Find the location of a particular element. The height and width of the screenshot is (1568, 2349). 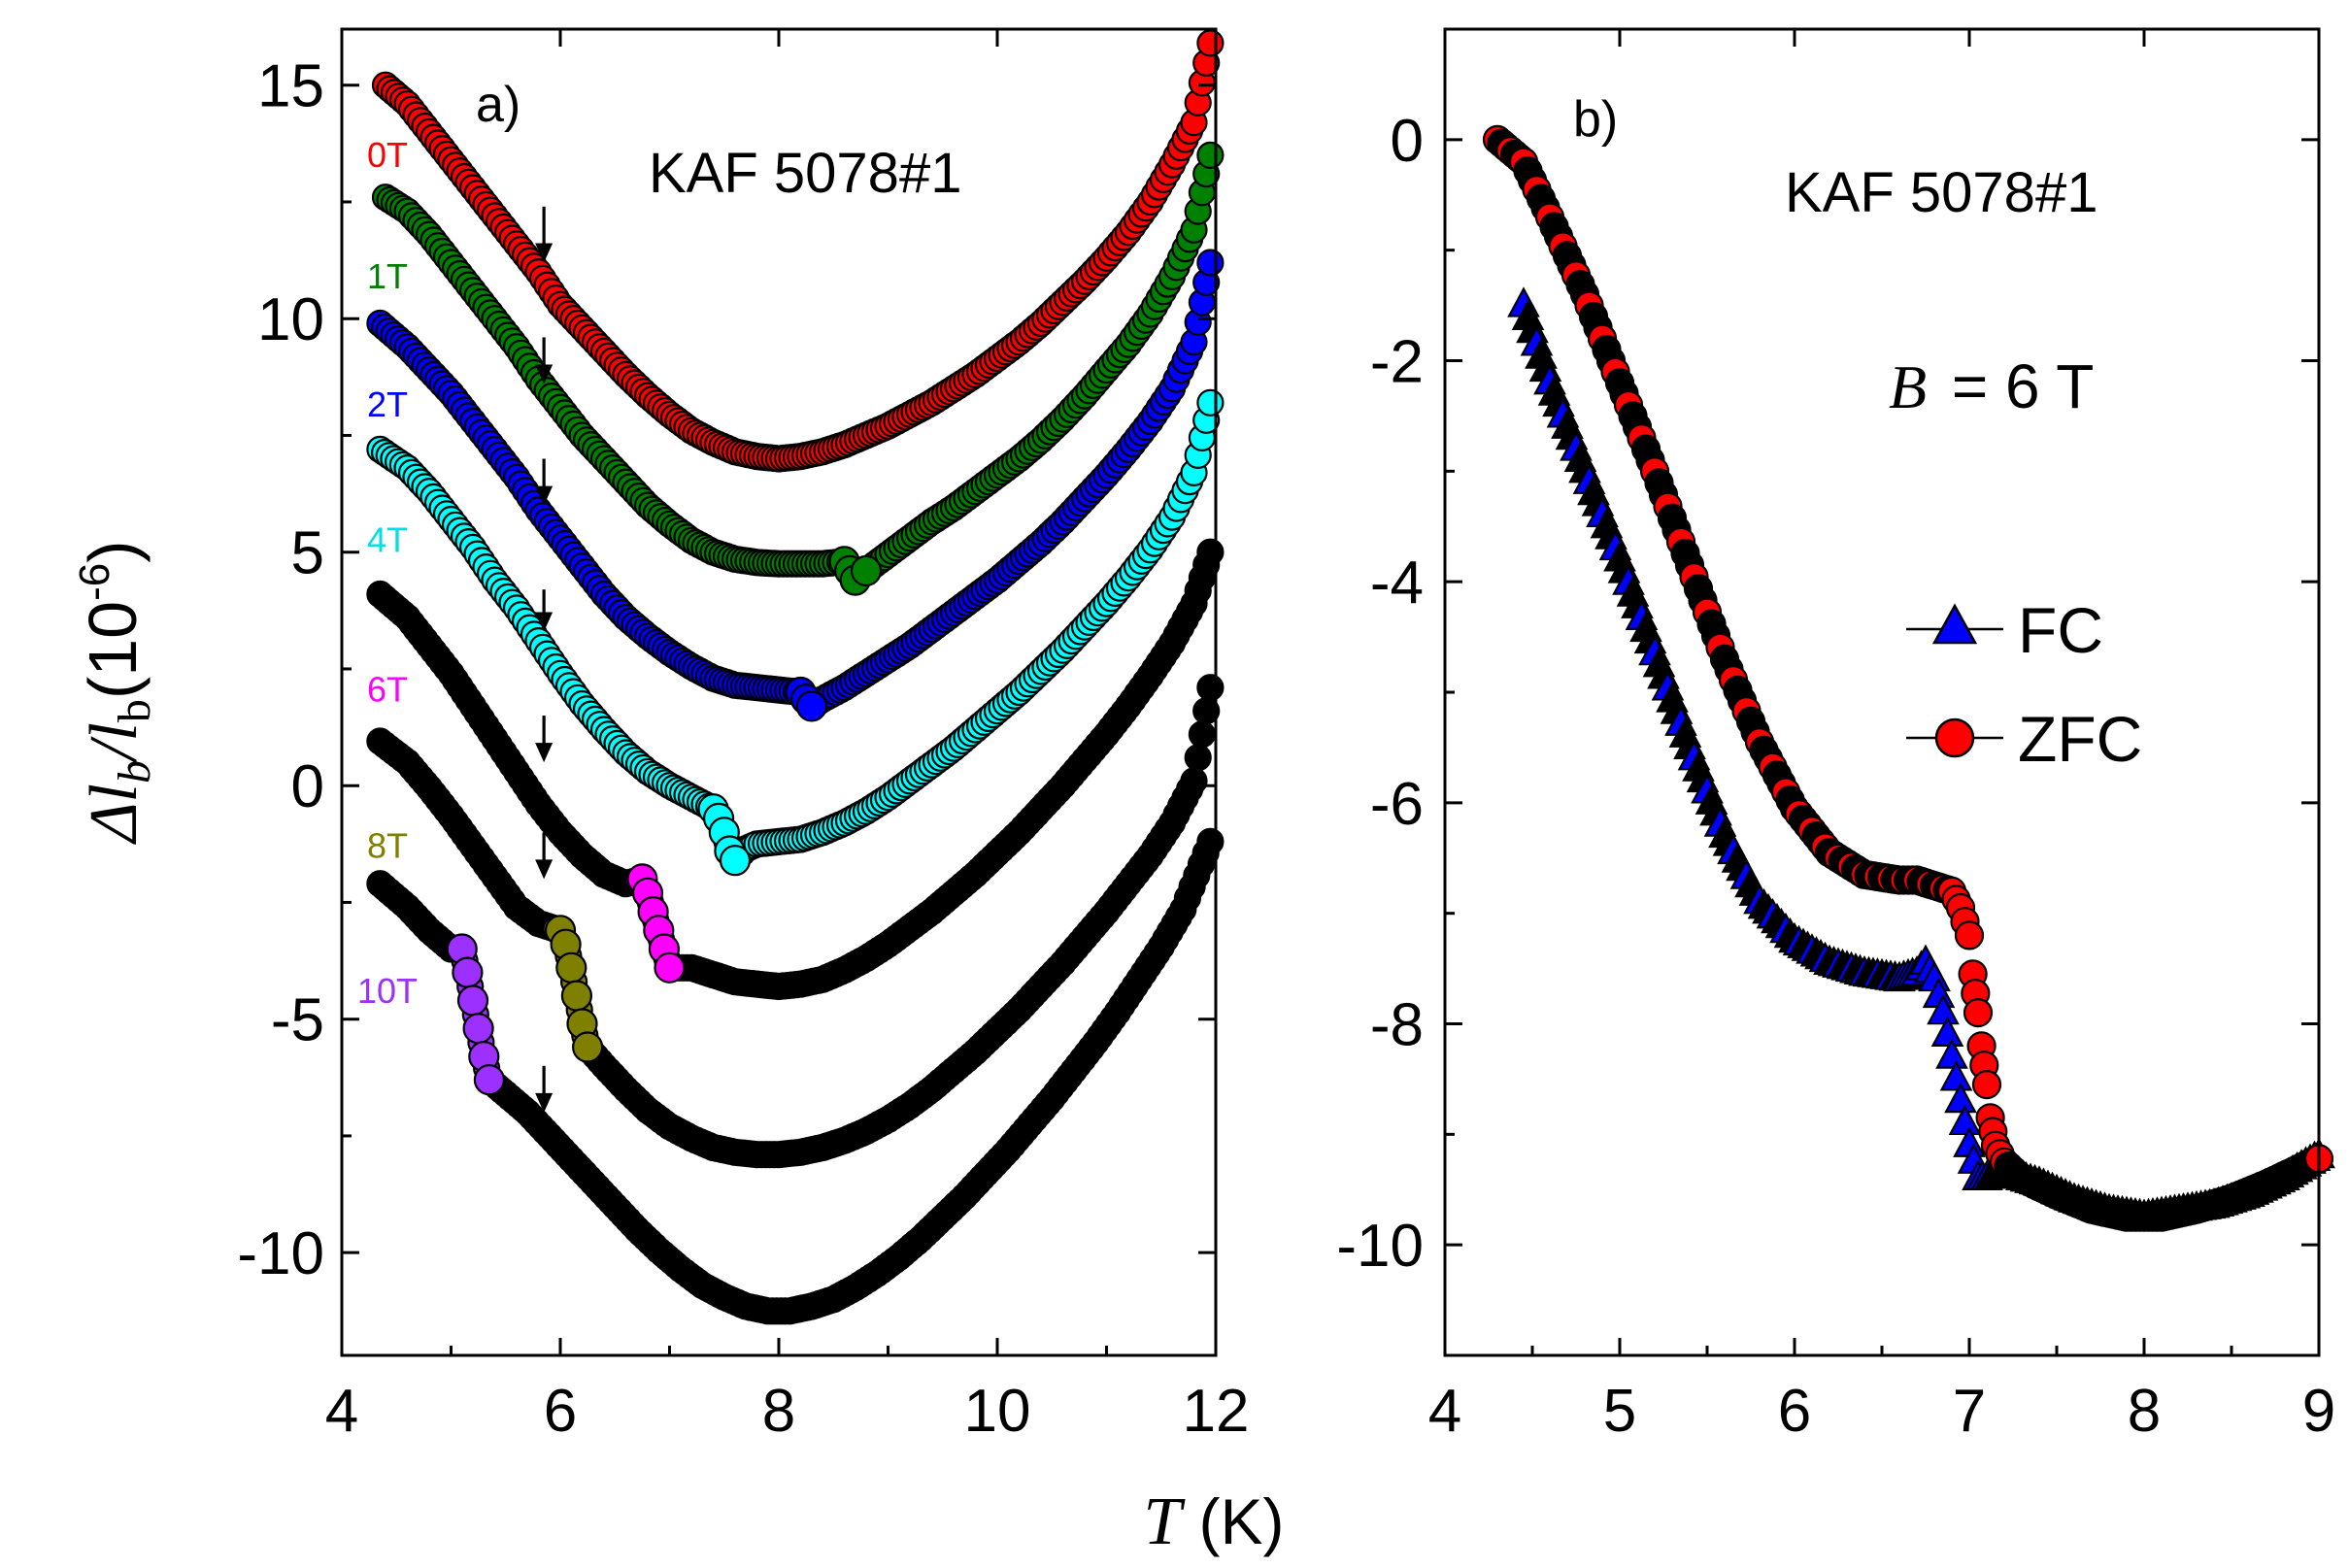

x-tick-label-b-8: 8 is located at coordinates (2144, 1411).